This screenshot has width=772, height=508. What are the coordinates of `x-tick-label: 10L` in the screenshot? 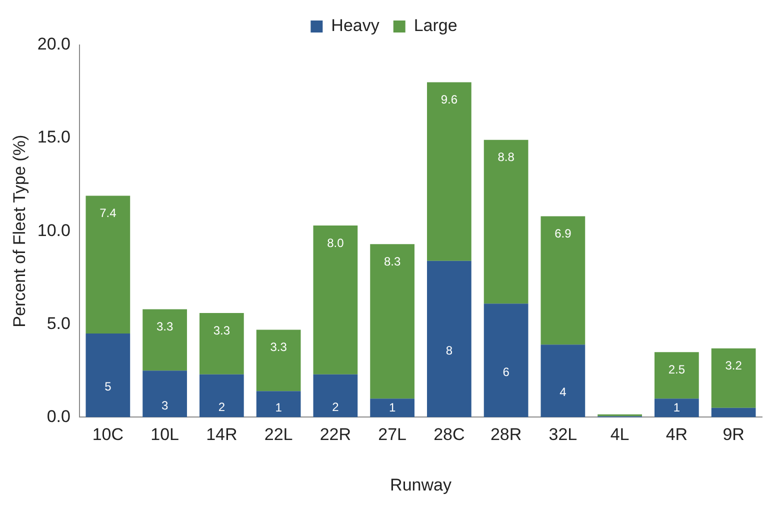 It's located at (164, 434).